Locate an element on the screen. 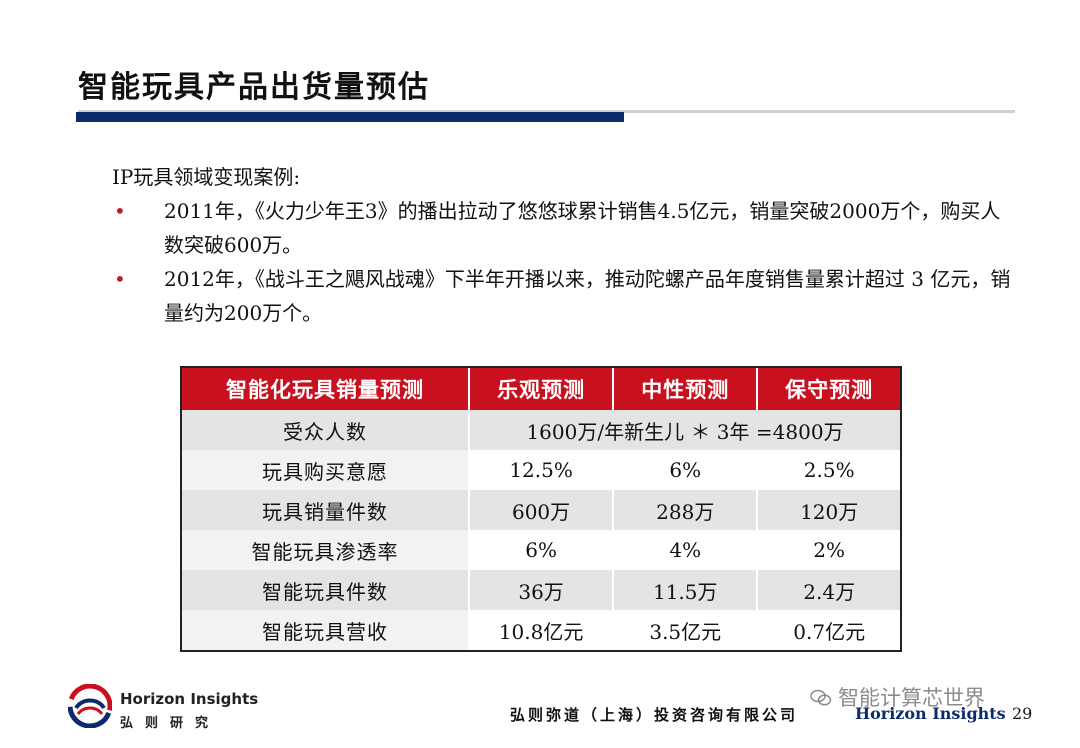 The height and width of the screenshot is (748, 1080). table-row: 智能玩具营收 10.8亿元 3.5亿元 0.7亿元 is located at coordinates (541, 630).